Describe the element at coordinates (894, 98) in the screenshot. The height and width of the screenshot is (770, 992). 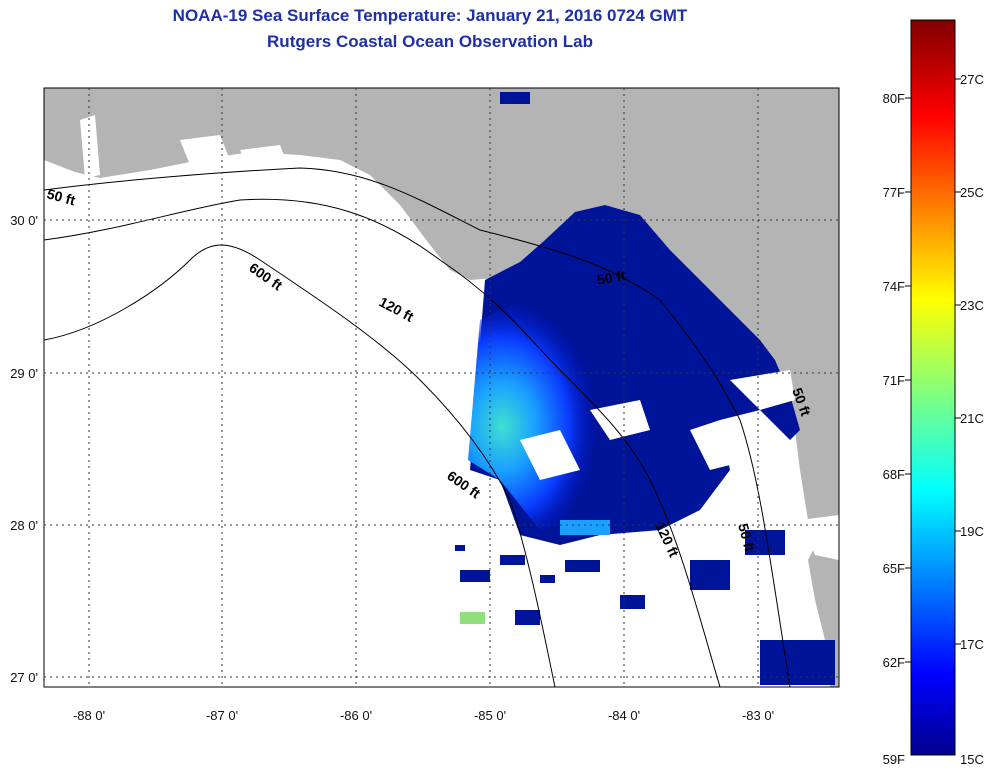
I see `colorbar-label-f: 80F` at that location.